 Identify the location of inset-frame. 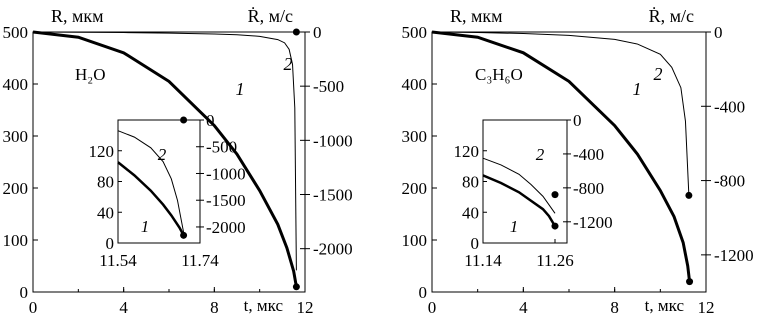
(159, 181).